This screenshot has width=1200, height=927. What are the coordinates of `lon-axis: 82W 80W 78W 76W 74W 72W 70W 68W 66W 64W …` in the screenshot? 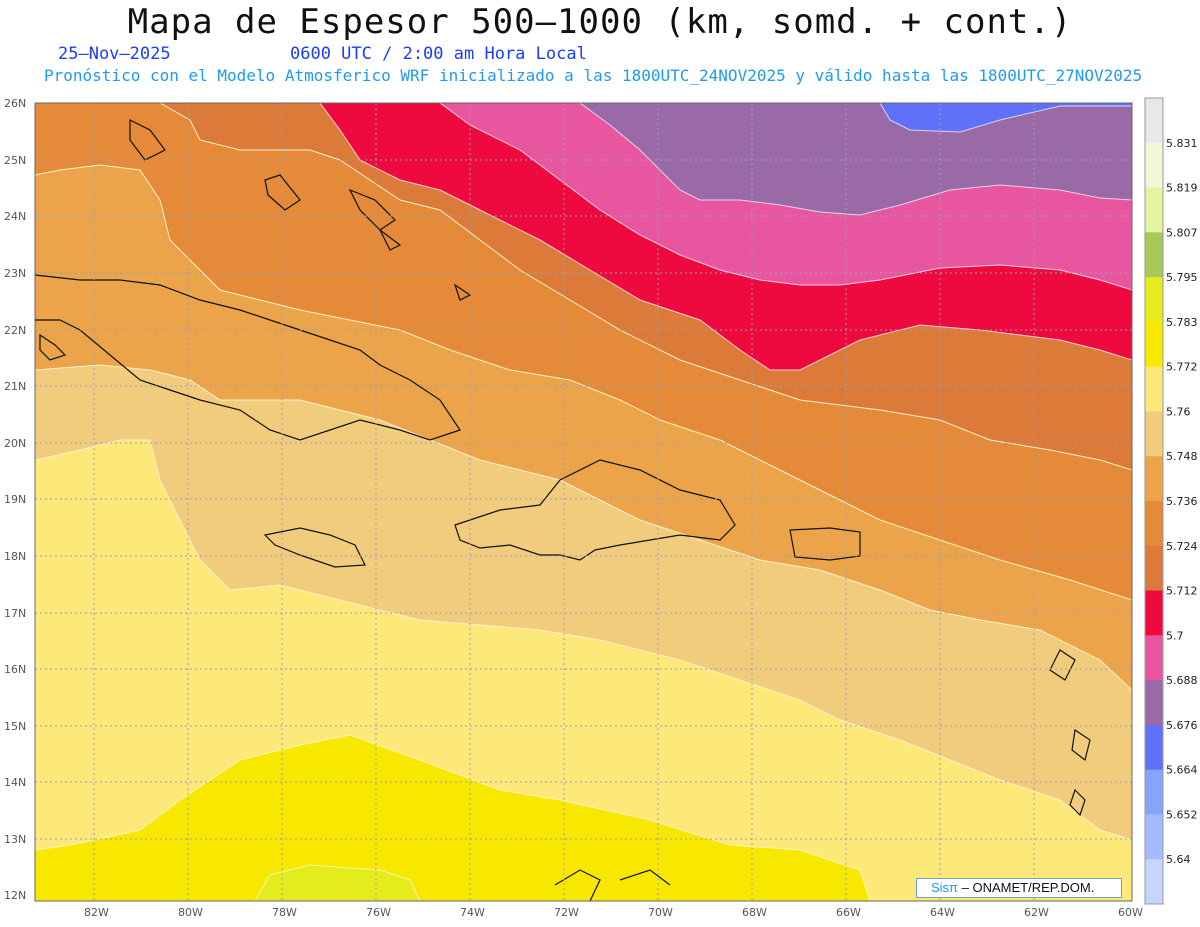 It's located at (613, 912).